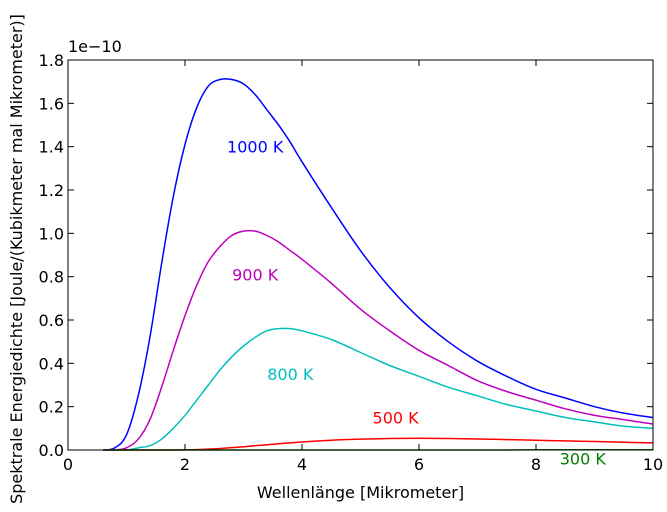  Describe the element at coordinates (536, 464) in the screenshot. I see `x-tick-label: 8` at that location.